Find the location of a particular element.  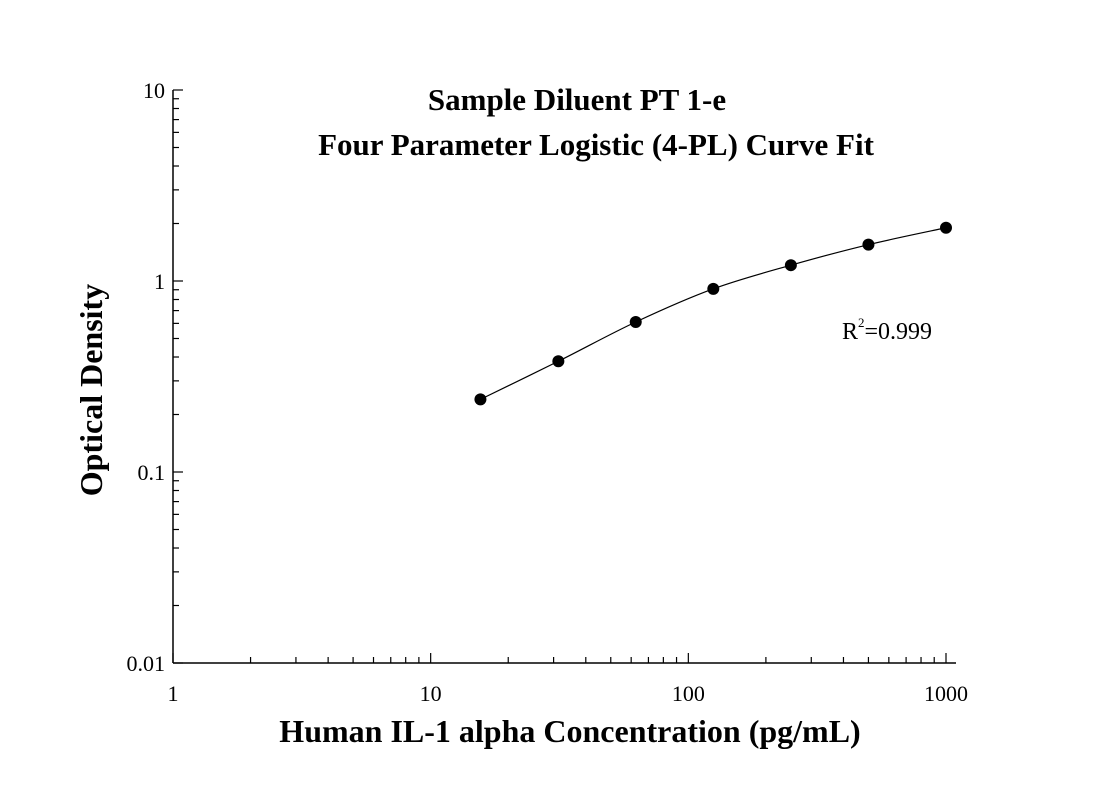

y-tick-label: 1 is located at coordinates (159, 281).